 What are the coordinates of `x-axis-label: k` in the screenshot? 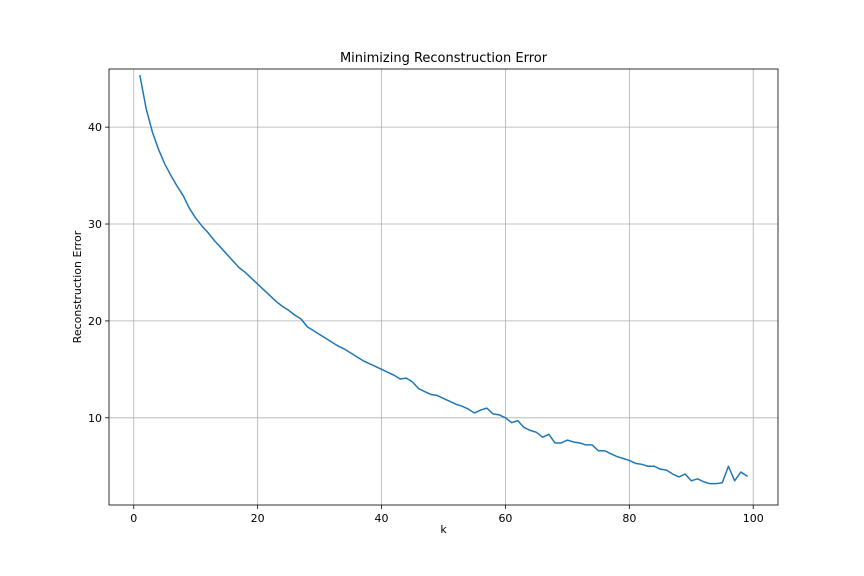 It's located at (443, 529).